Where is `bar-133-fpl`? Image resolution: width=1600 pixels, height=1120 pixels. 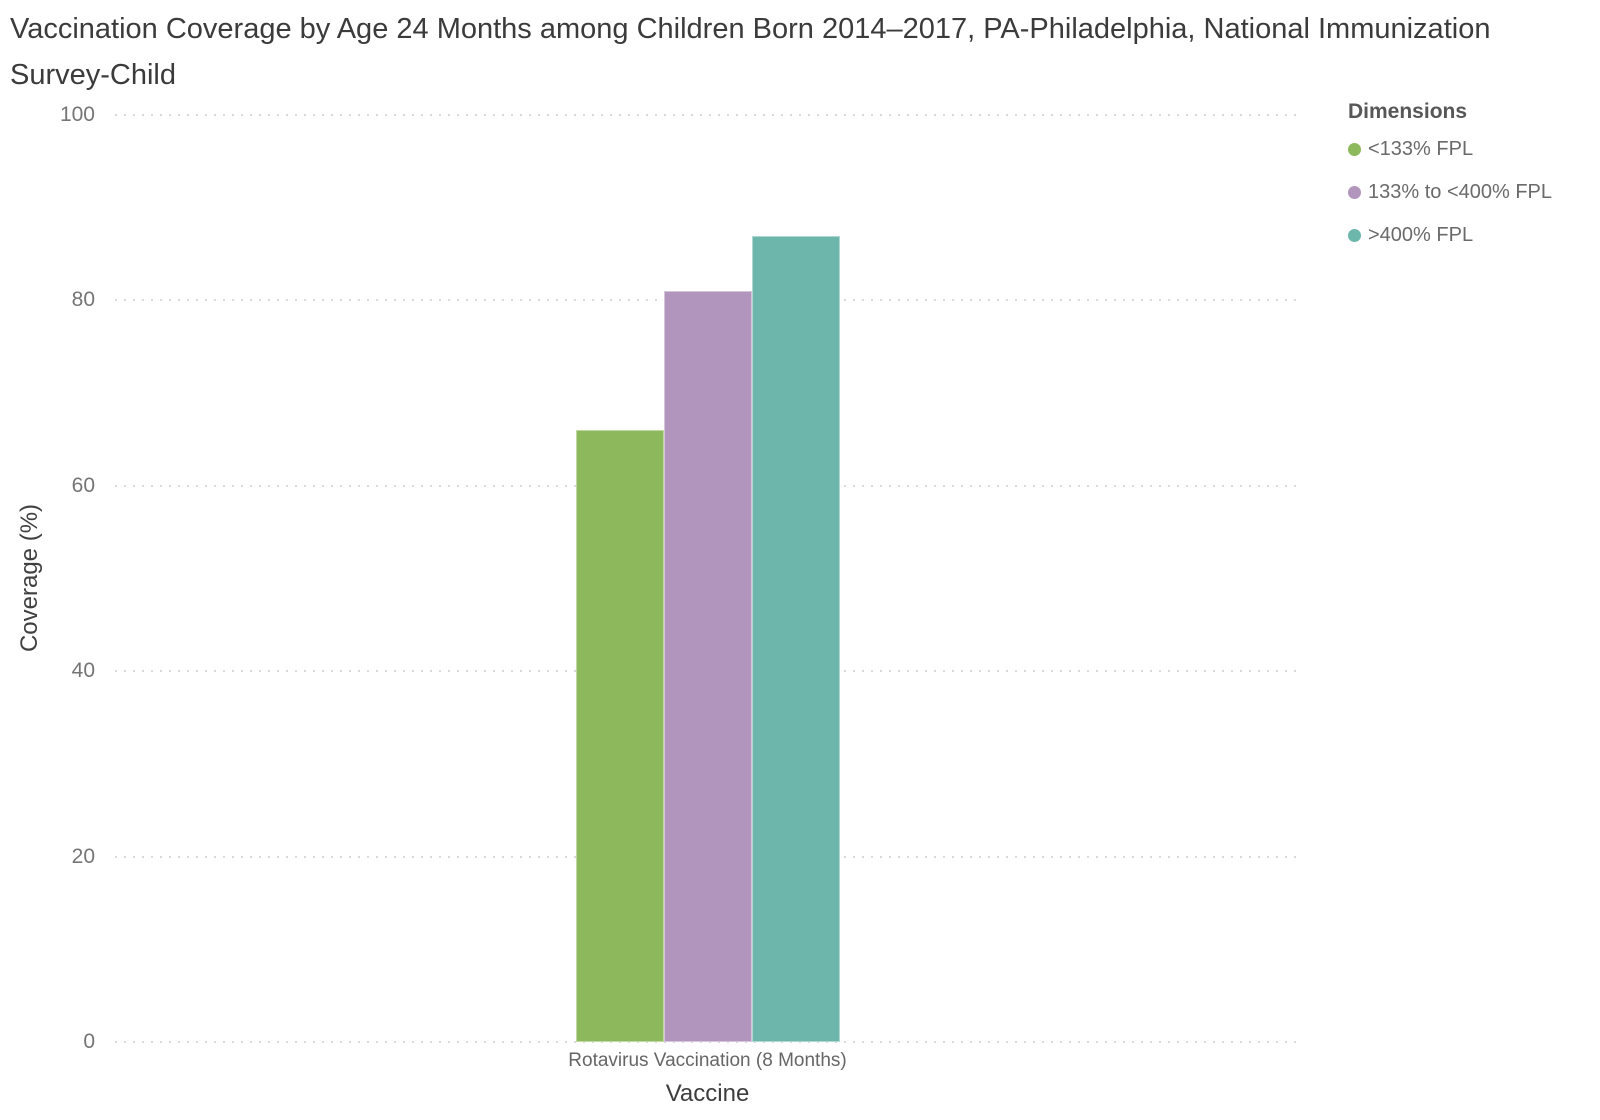
bar-133-fpl is located at coordinates (619, 736).